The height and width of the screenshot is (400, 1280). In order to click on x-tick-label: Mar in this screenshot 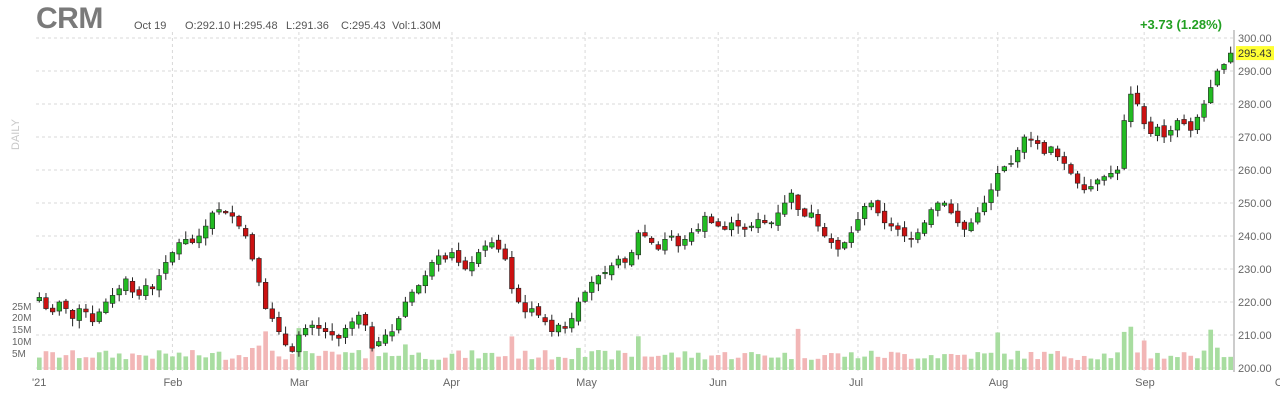, I will do `click(299, 383)`.